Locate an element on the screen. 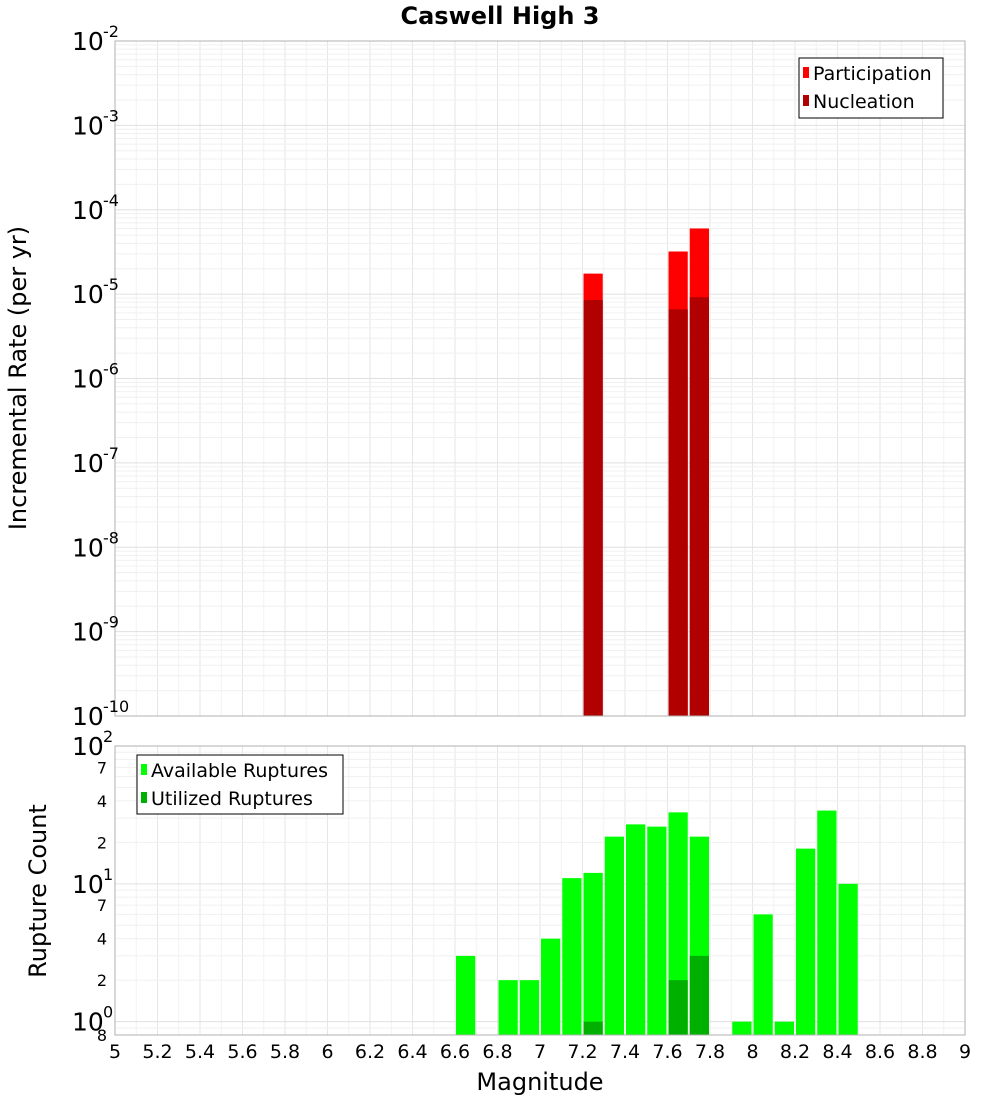  rate-y-tick: 10 -6 is located at coordinates (95, 377).